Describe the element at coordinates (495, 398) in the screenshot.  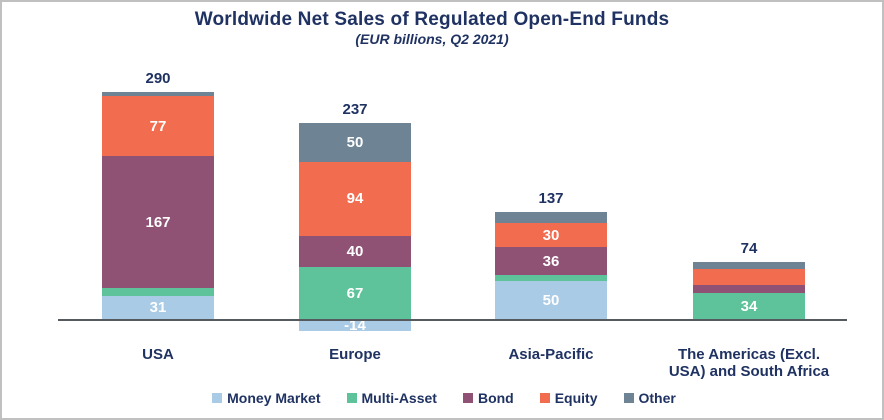
I see `legend-label: Bond` at that location.